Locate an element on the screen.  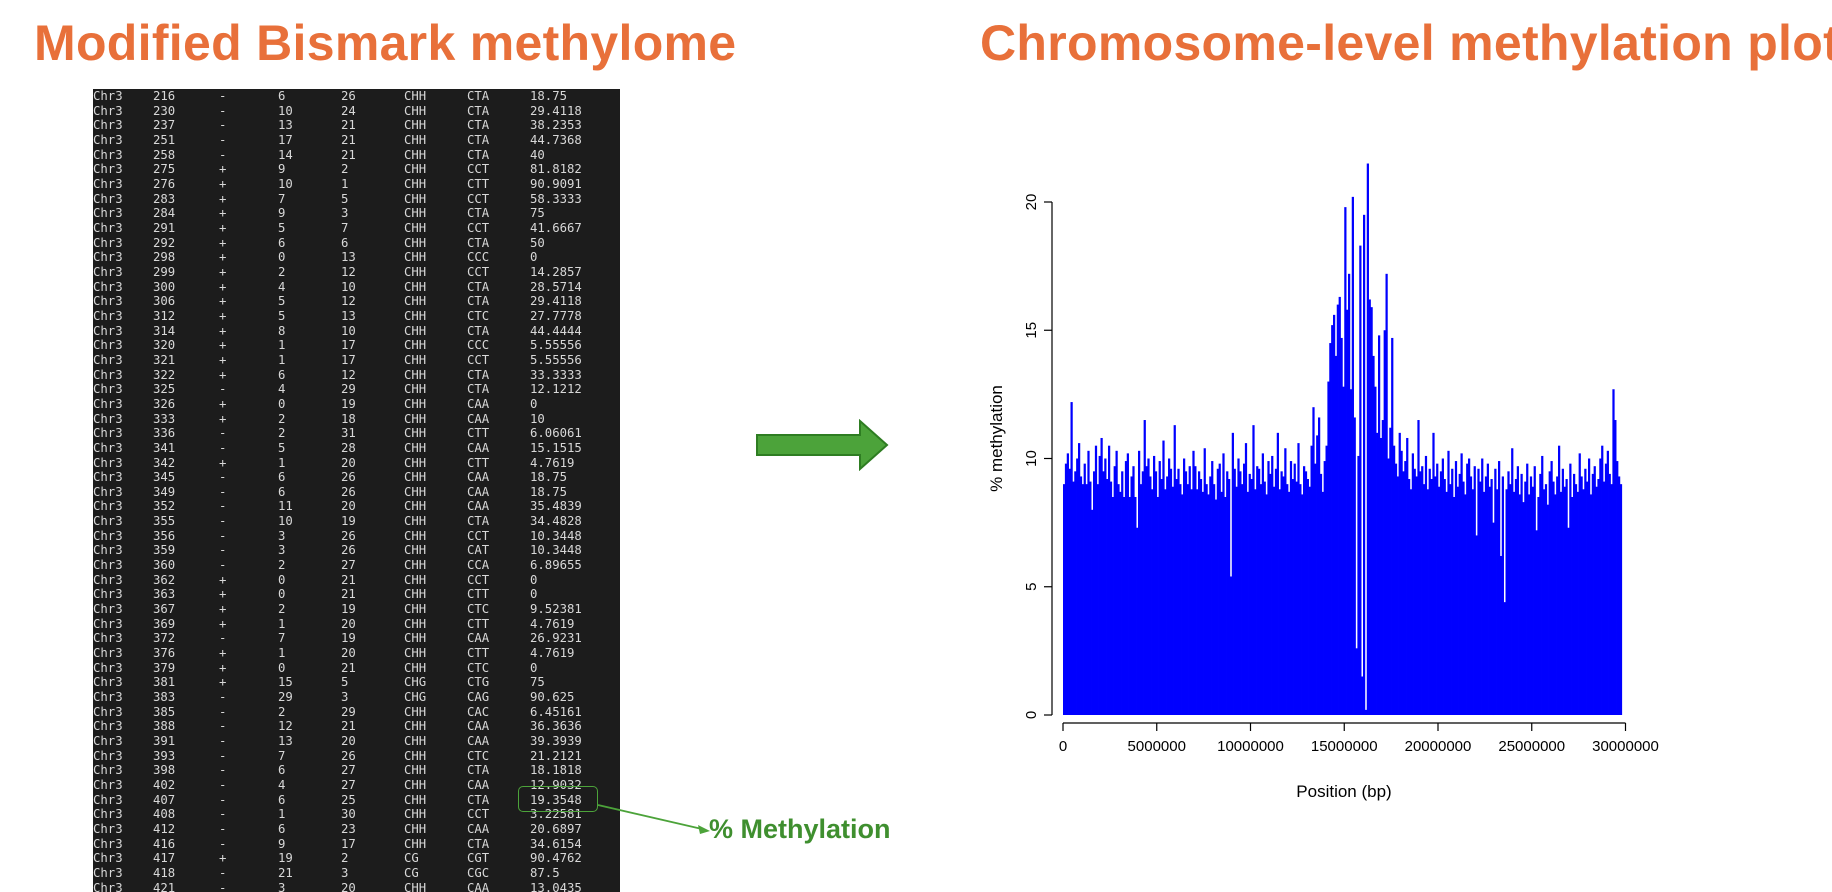
x-tick-label: 20000000 is located at coordinates (1438, 746).